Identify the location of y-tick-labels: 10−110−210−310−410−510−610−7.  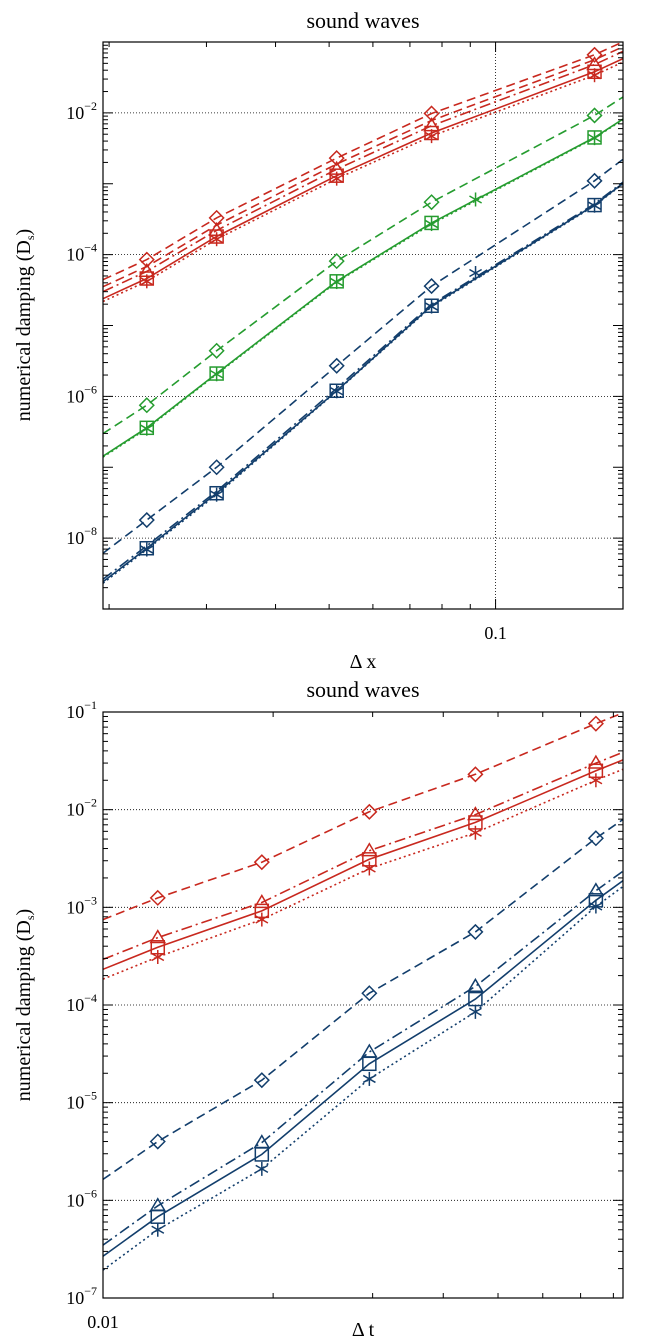
(81, 1003).